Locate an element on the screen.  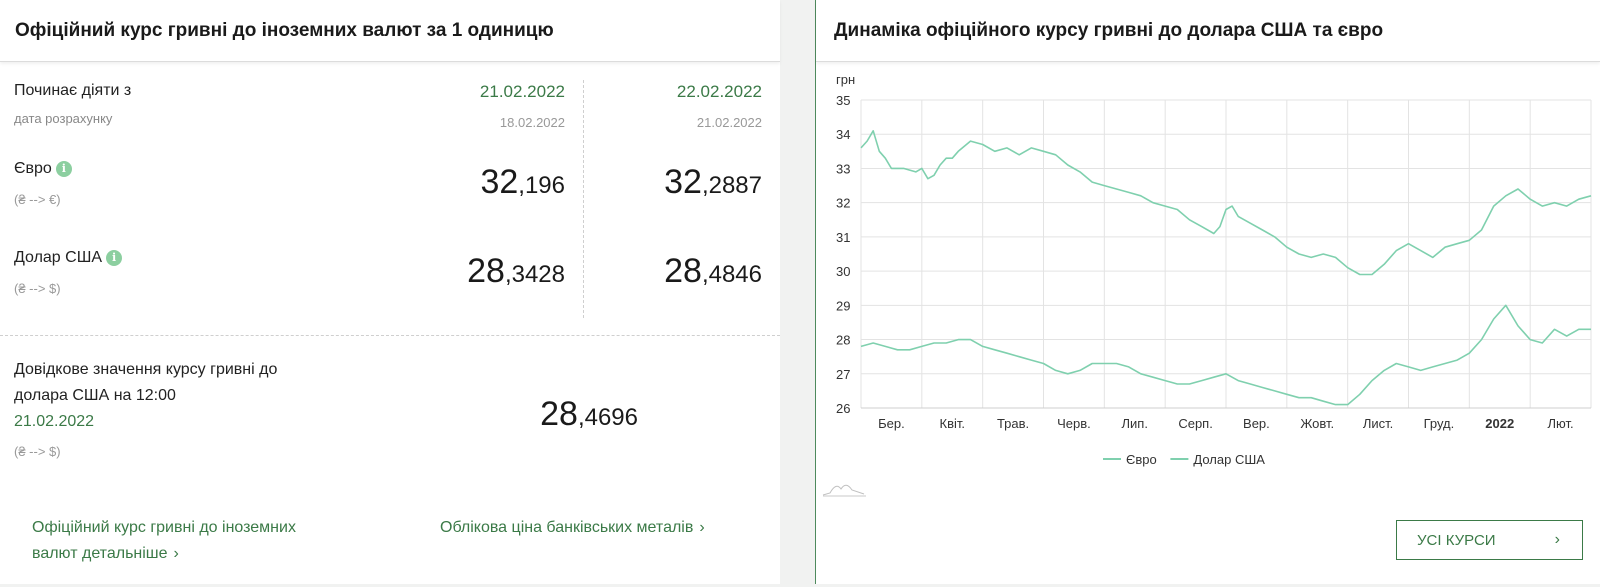
calc-date-label: дата розрахунку is located at coordinates (63, 118).